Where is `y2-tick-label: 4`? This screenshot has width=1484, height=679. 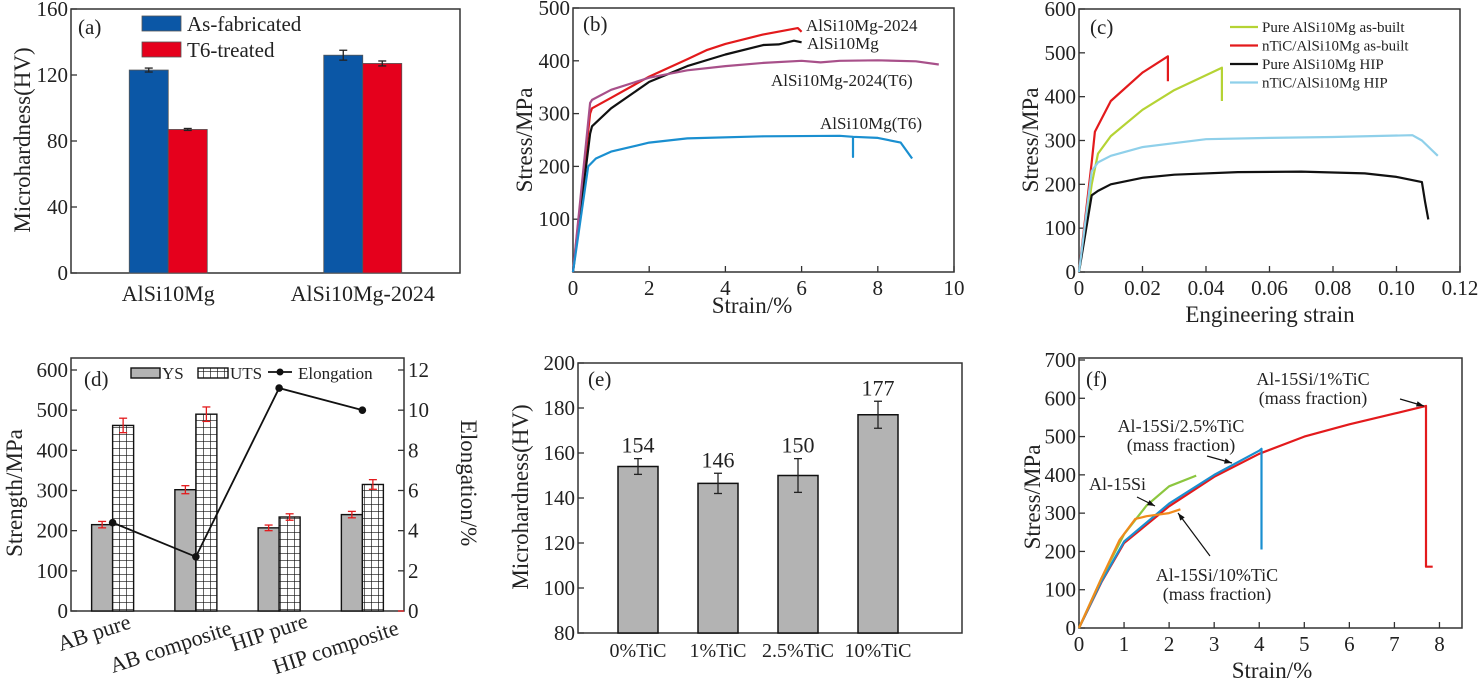
y2-tick-label: 4 is located at coordinates (413, 531).